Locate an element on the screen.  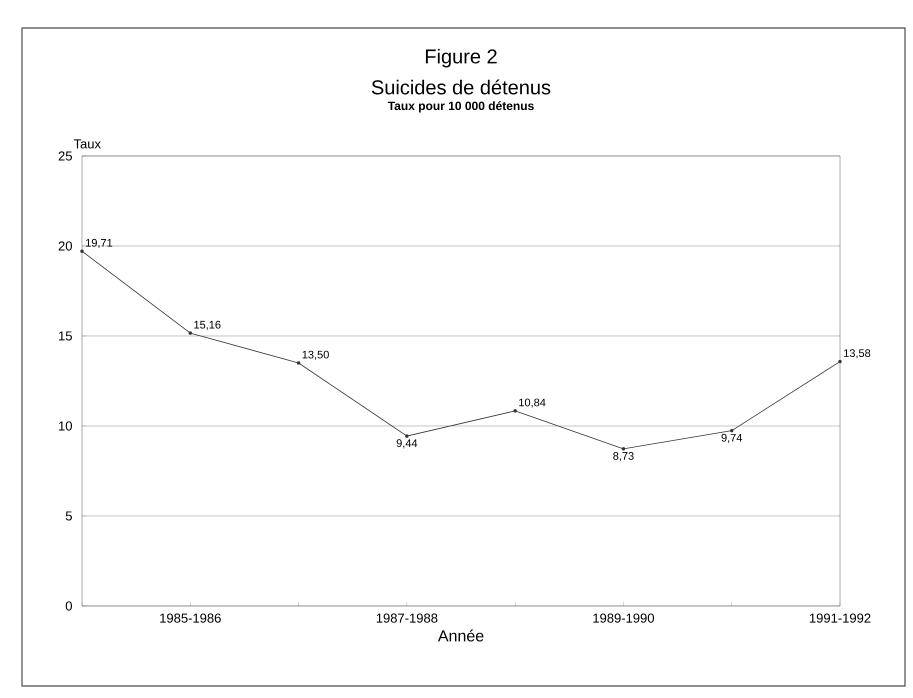
data-label: 13,50 is located at coordinates (315, 355).